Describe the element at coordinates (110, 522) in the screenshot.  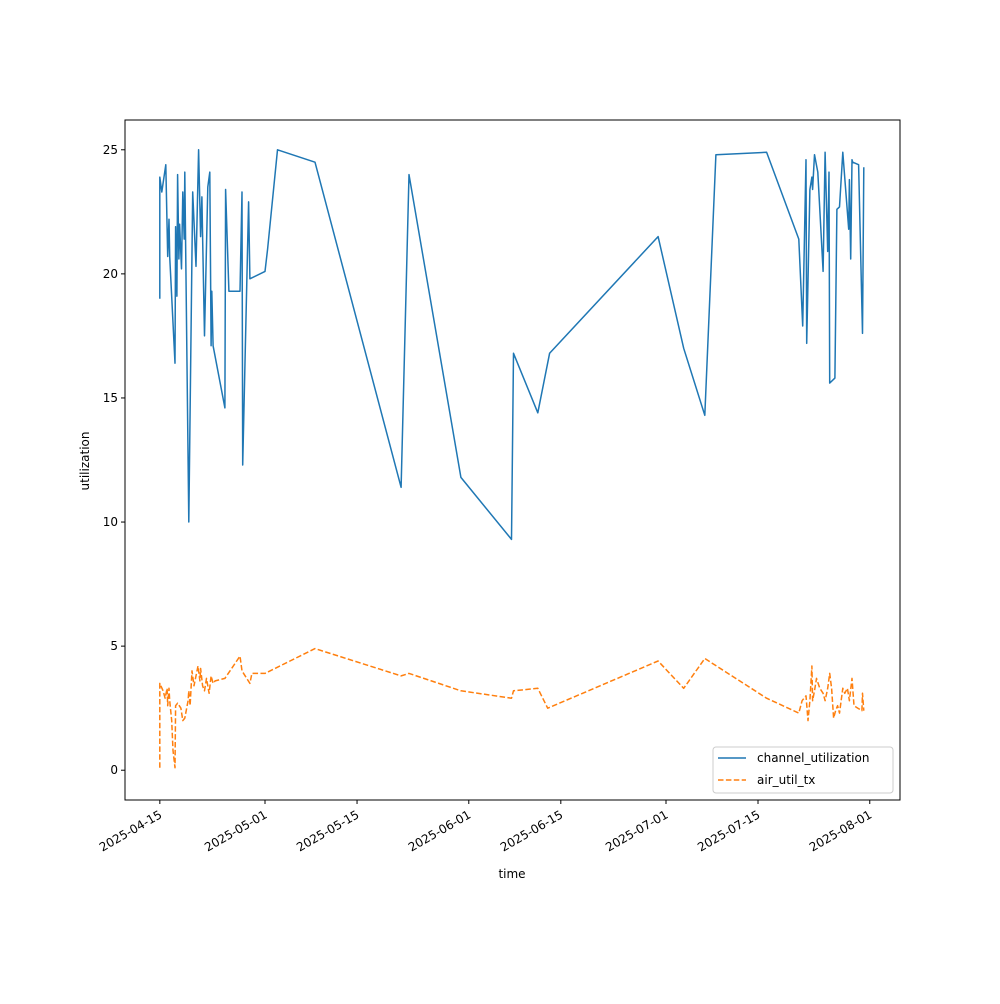
I see `y-tick-label: 10` at that location.